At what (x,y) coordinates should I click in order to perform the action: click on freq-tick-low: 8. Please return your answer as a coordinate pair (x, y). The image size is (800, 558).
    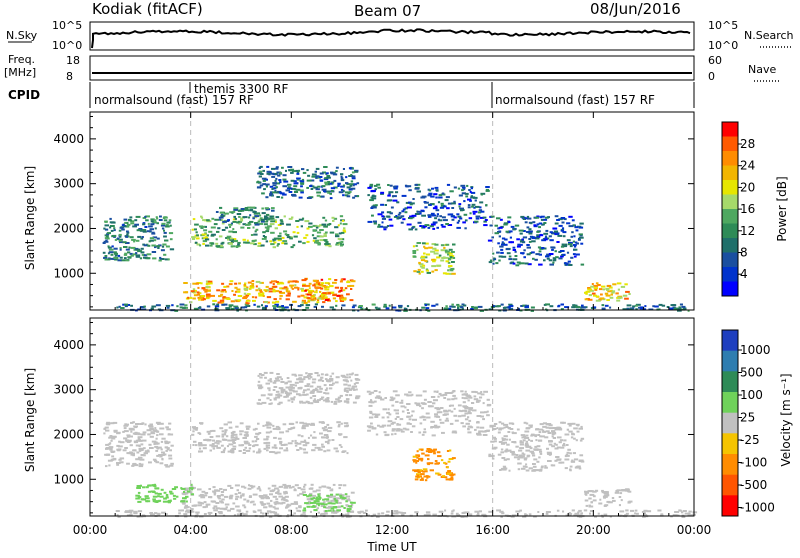
    Looking at the image, I should click on (69, 76).